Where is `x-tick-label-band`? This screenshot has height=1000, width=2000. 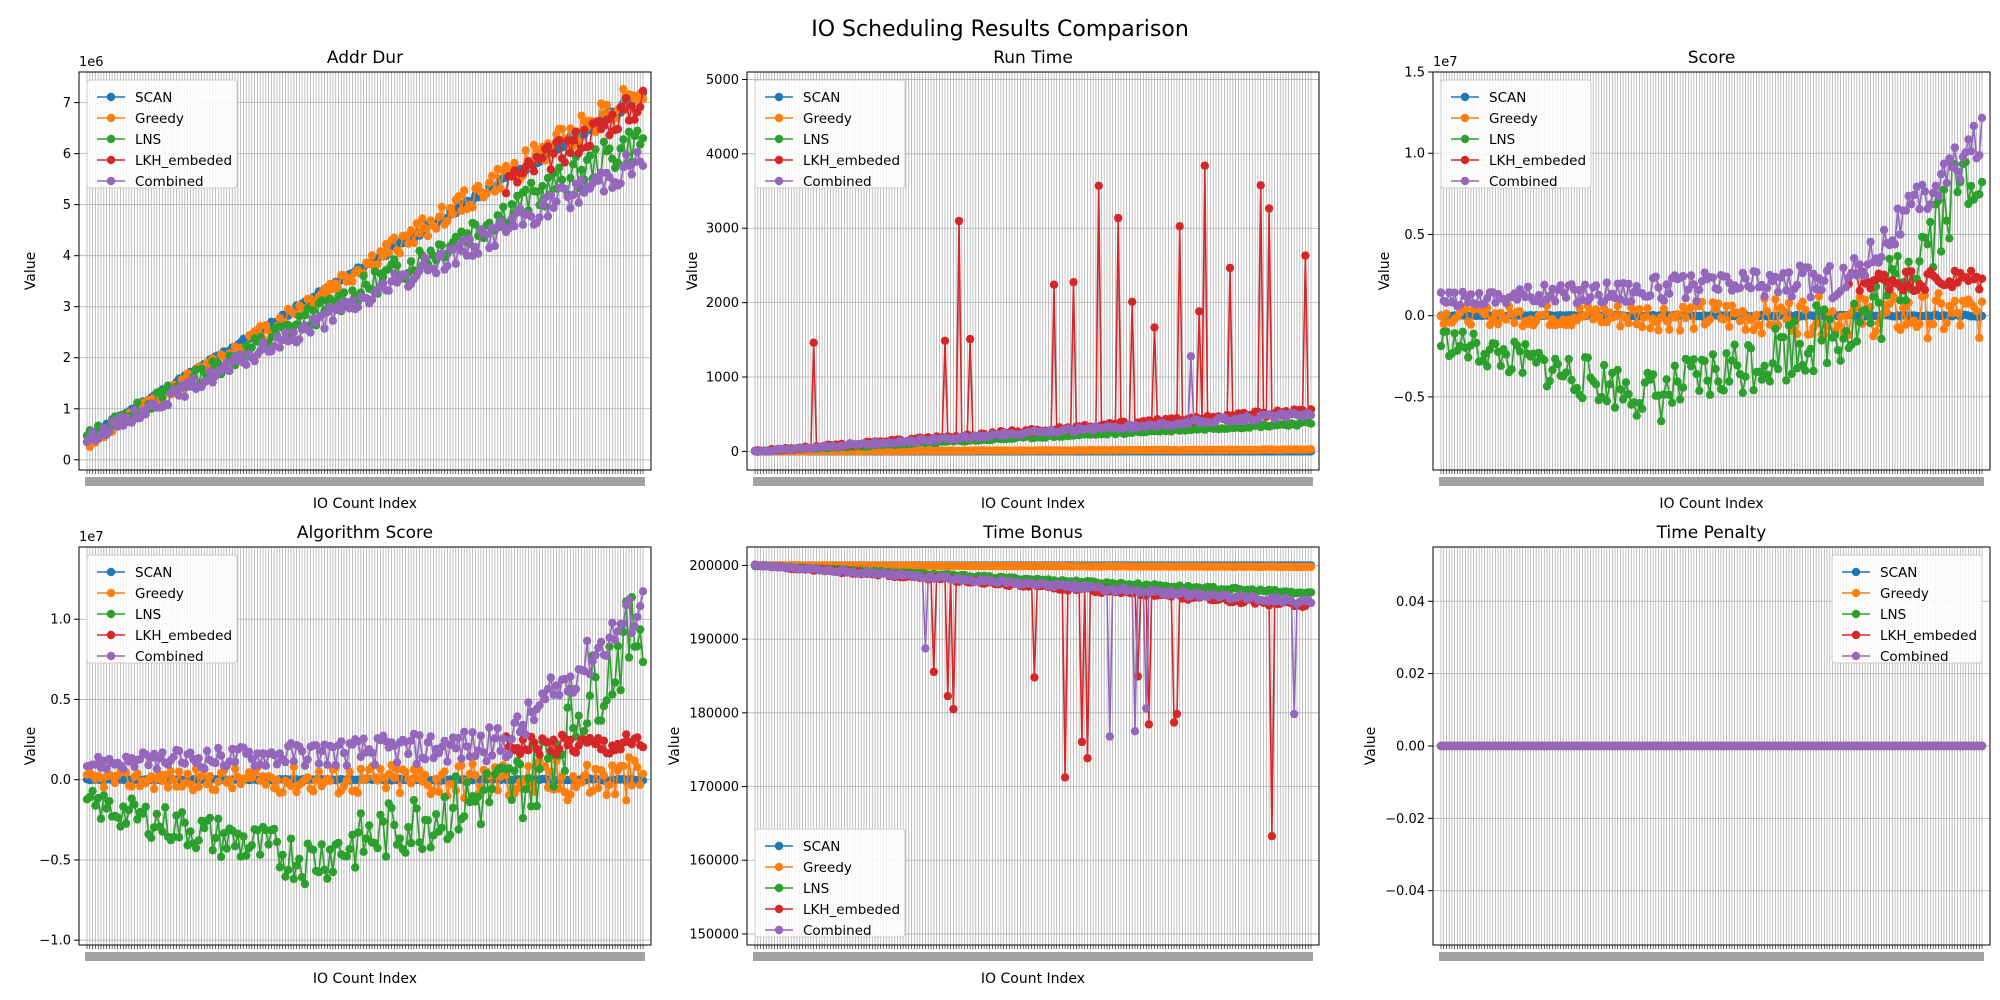 x-tick-label-band is located at coordinates (1711, 956).